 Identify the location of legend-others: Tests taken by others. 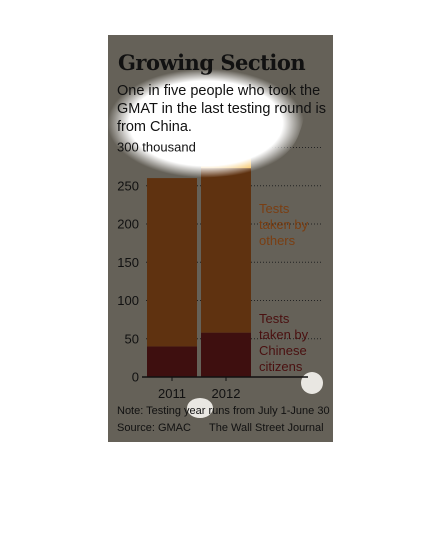
(284, 224).